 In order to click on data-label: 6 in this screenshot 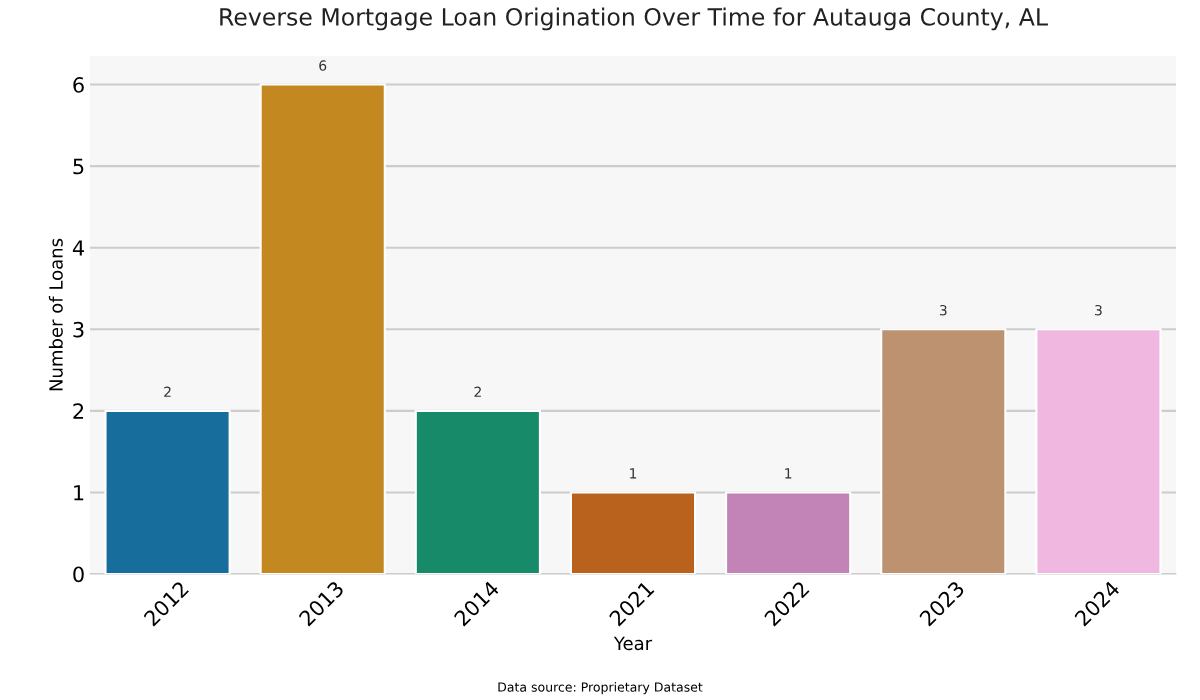, I will do `click(323, 65)`.